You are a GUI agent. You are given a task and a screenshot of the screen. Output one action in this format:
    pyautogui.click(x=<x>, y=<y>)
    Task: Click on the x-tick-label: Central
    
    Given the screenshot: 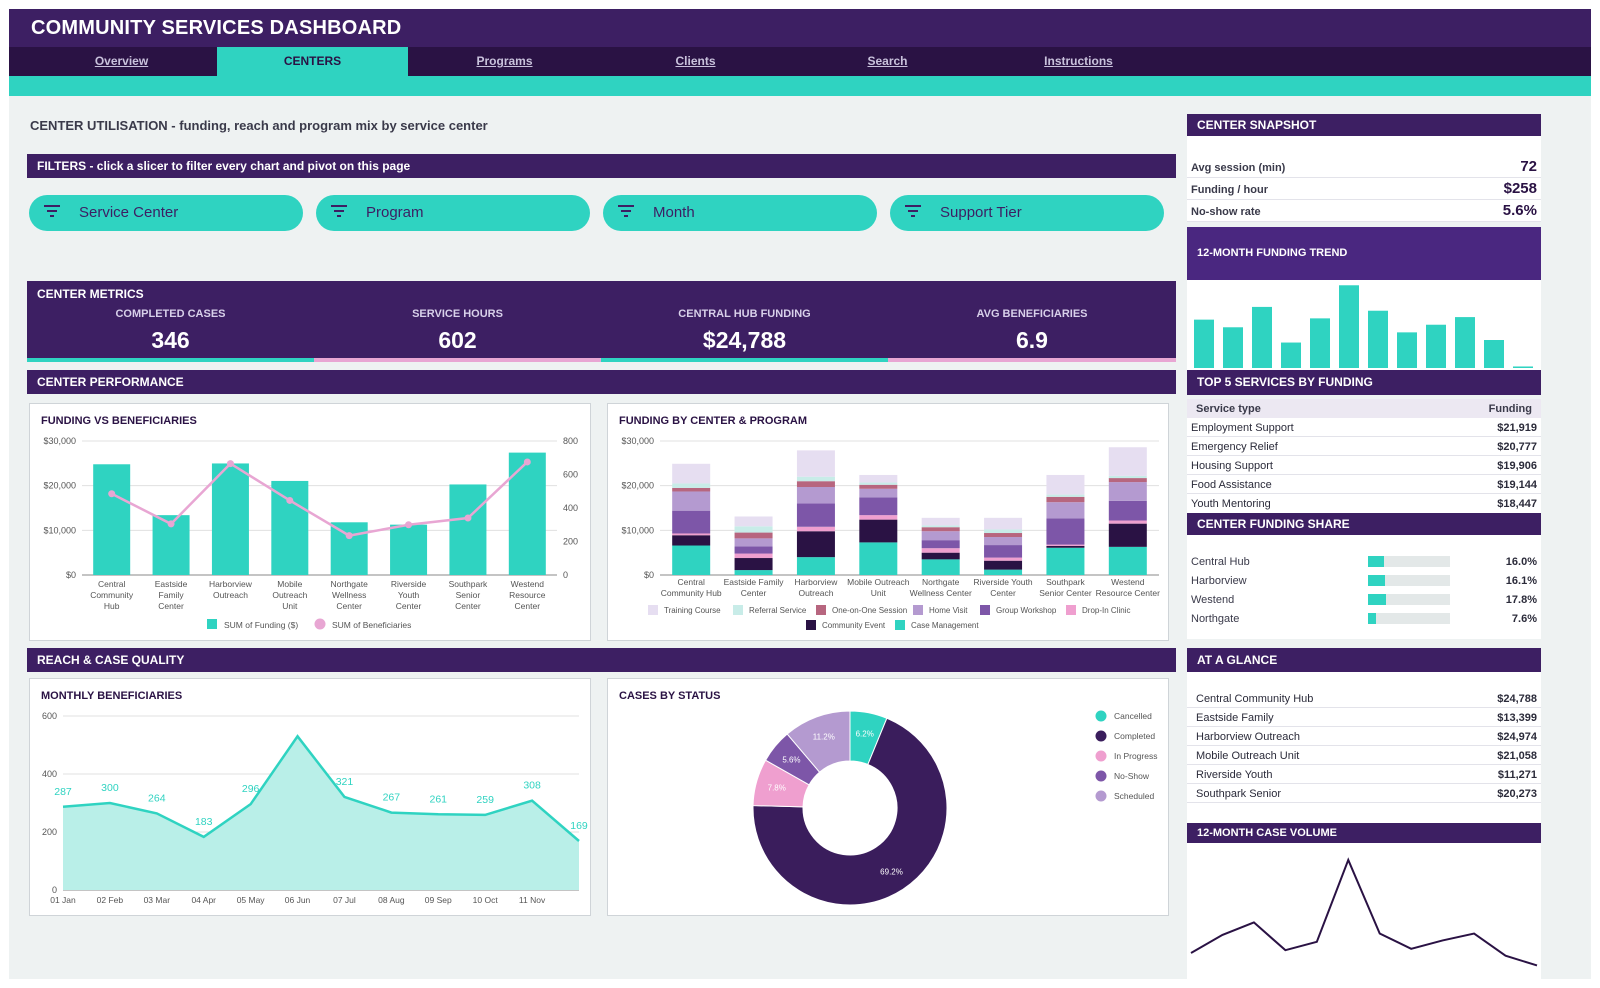 What is the action you would take?
    pyautogui.click(x=691, y=582)
    